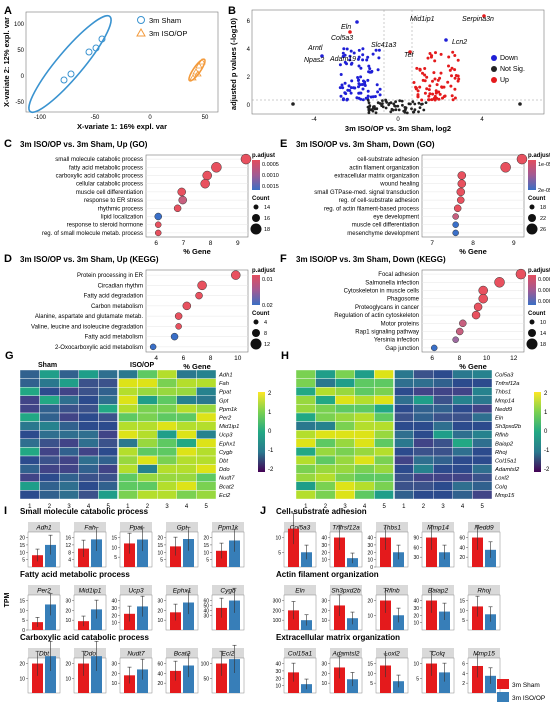 The width and height of the screenshot is (550, 706). I want to click on scale-tick: 1, so click(546, 413).